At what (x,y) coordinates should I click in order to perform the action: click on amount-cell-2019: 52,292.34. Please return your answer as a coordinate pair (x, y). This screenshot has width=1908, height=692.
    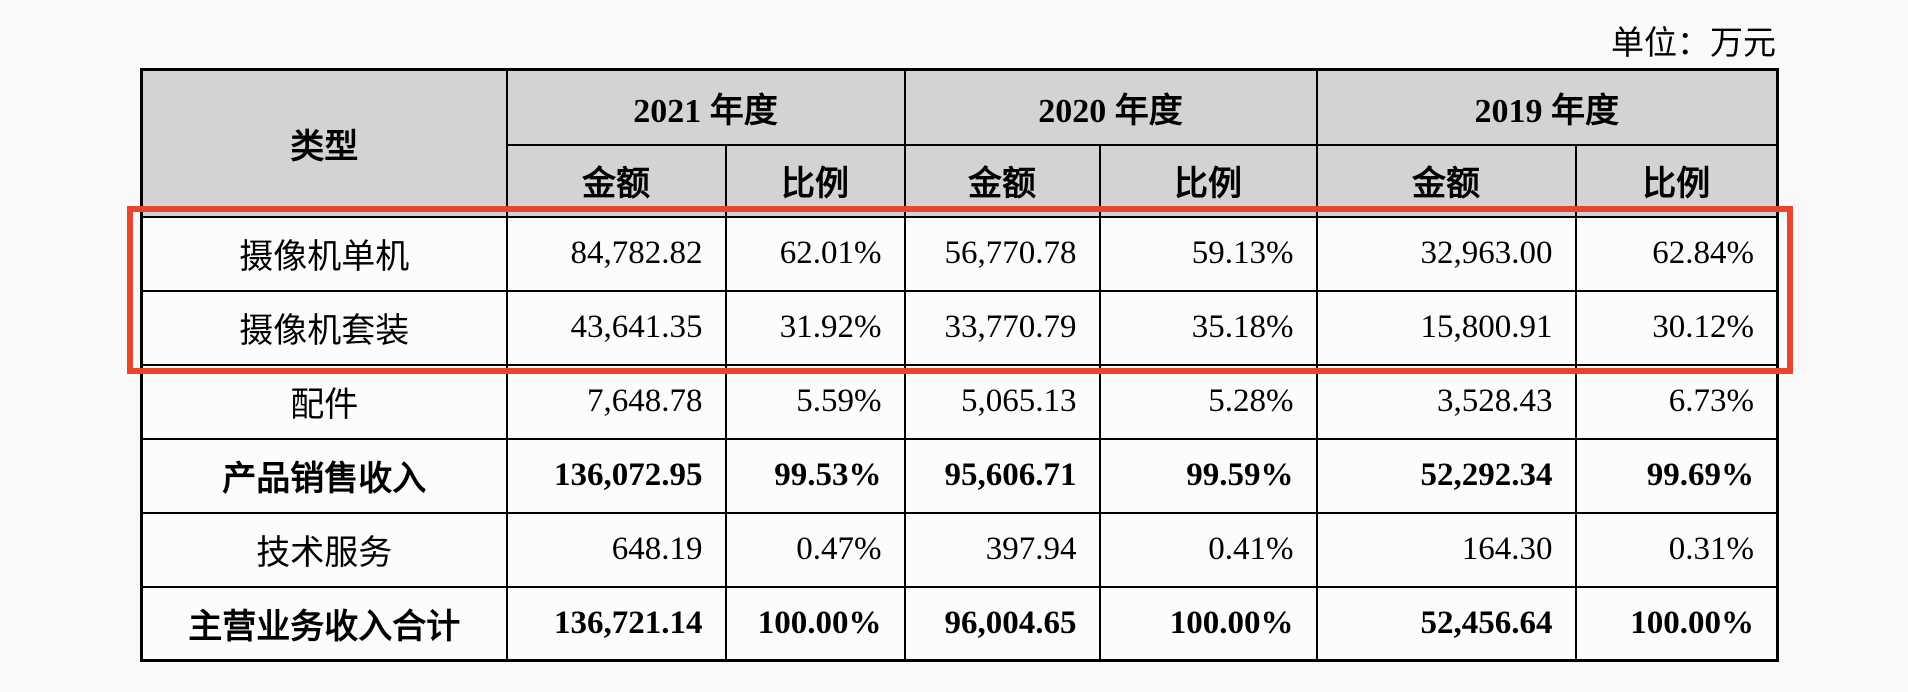
    Looking at the image, I should click on (1446, 475).